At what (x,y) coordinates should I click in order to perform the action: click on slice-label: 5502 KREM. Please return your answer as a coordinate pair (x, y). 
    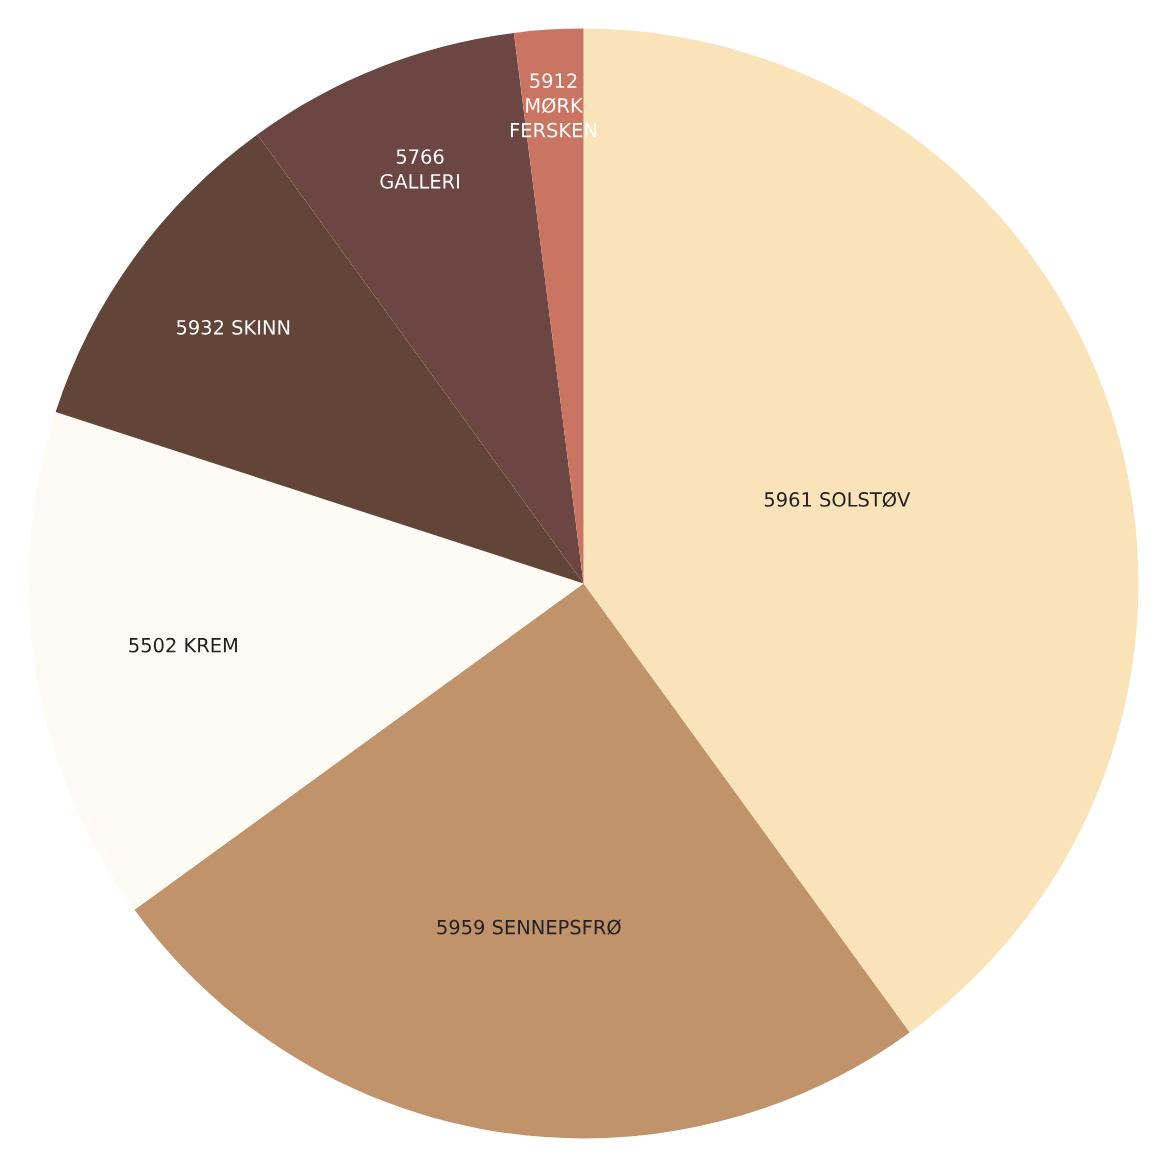
    Looking at the image, I should click on (183, 645).